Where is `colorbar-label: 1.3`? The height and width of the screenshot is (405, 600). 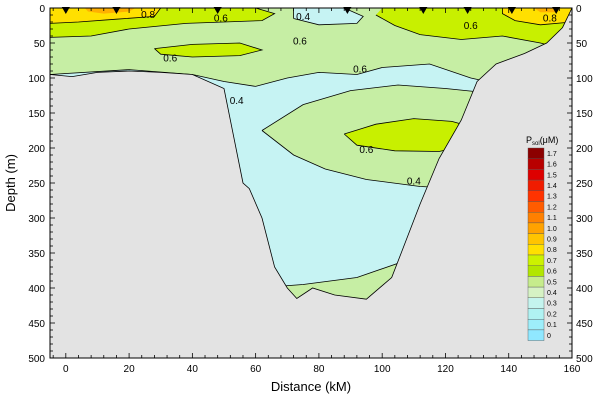
colorbar-label: 1.3 is located at coordinates (552, 197).